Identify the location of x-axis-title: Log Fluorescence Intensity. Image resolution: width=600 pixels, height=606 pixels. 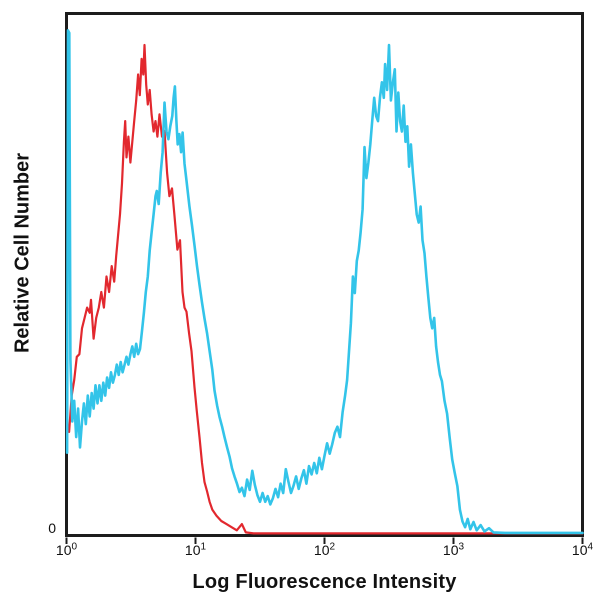
(324, 582).